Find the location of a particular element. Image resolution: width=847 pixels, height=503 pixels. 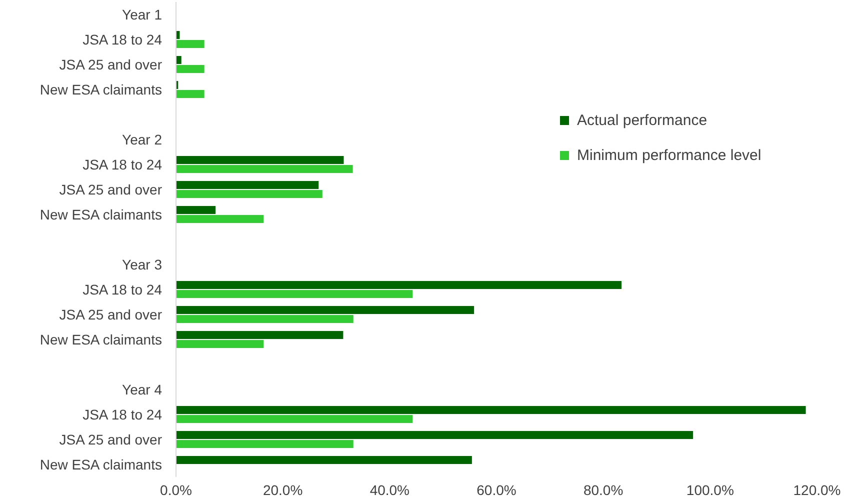

legend-label: Minimum performance level is located at coordinates (669, 155).